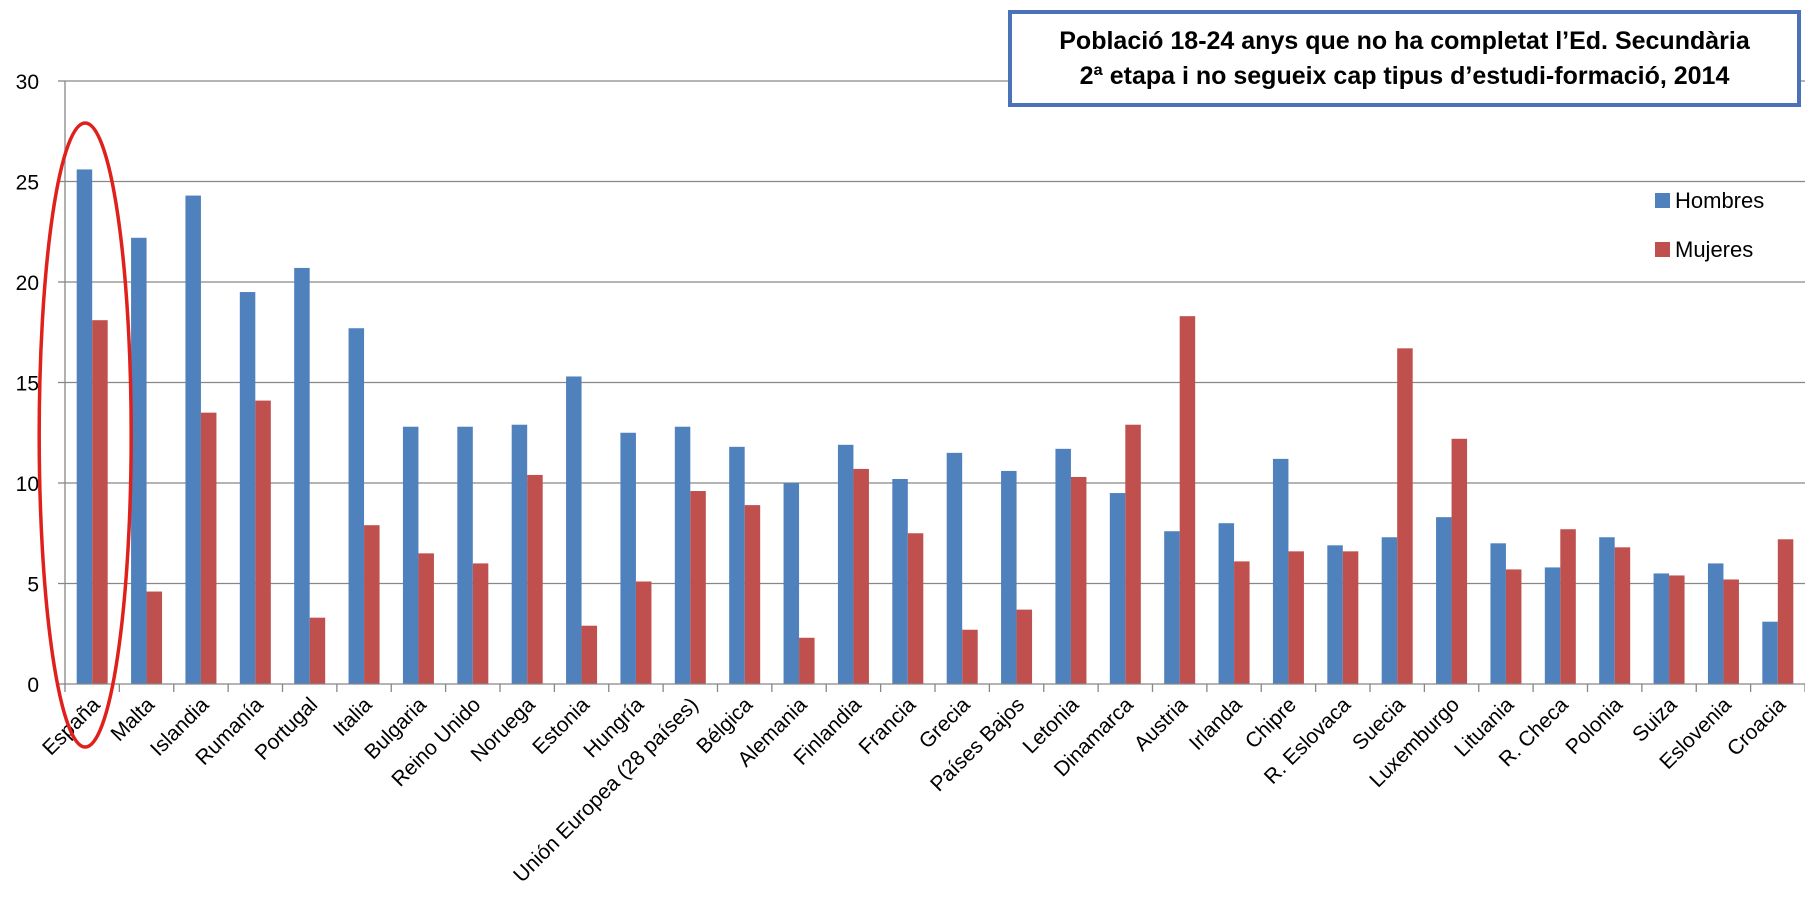  I want to click on legend-swatch-hombres, so click(1662, 200).